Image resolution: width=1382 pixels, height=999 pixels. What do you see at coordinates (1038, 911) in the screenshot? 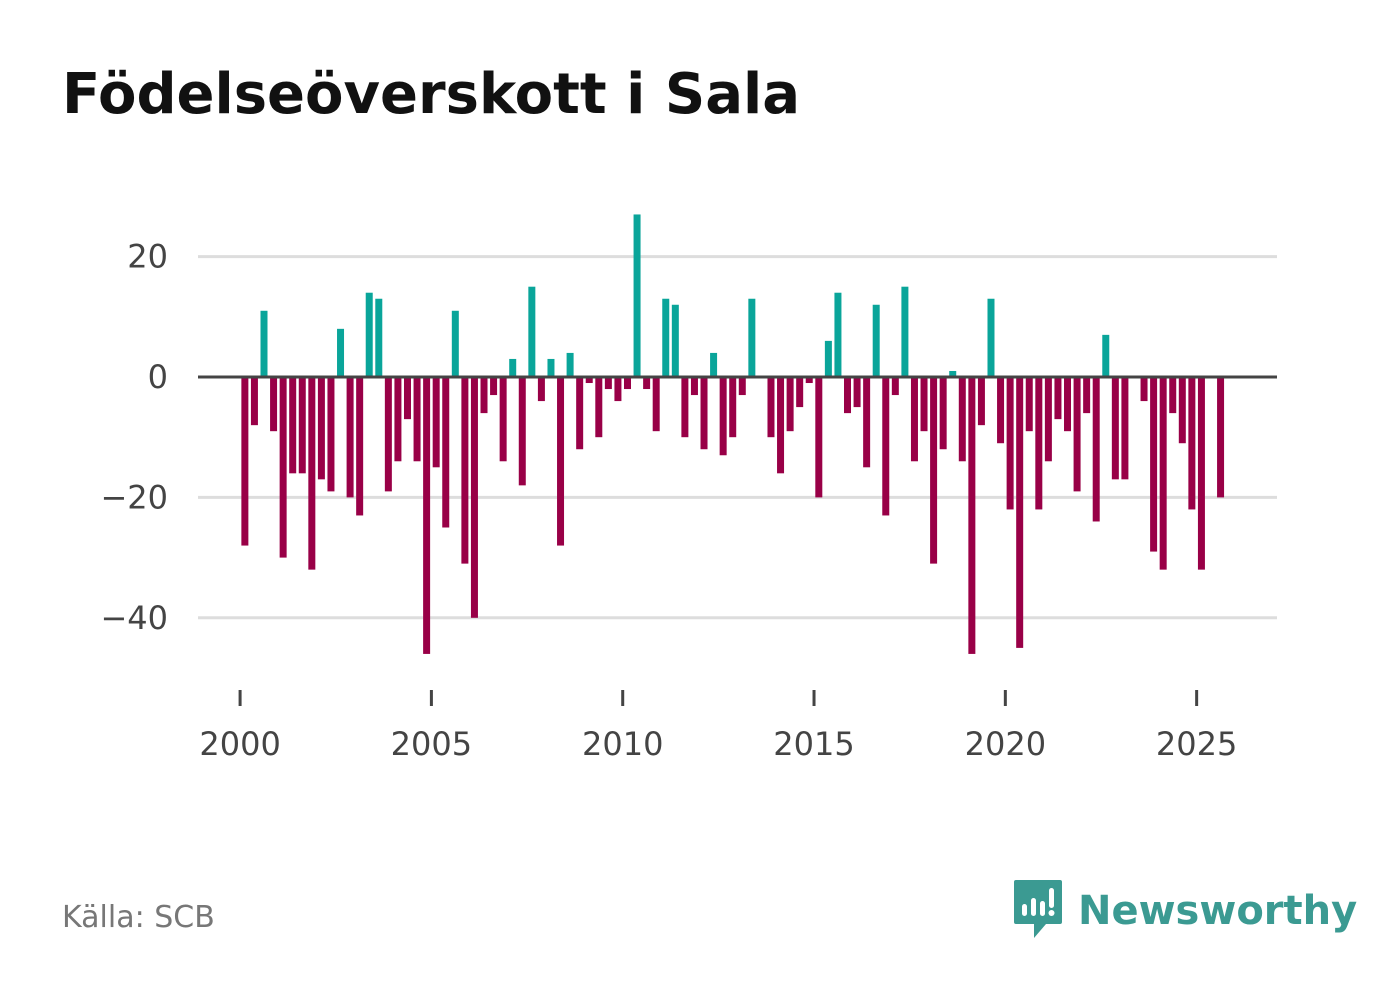
I see `newsworthy-logo-icon` at bounding box center [1038, 911].